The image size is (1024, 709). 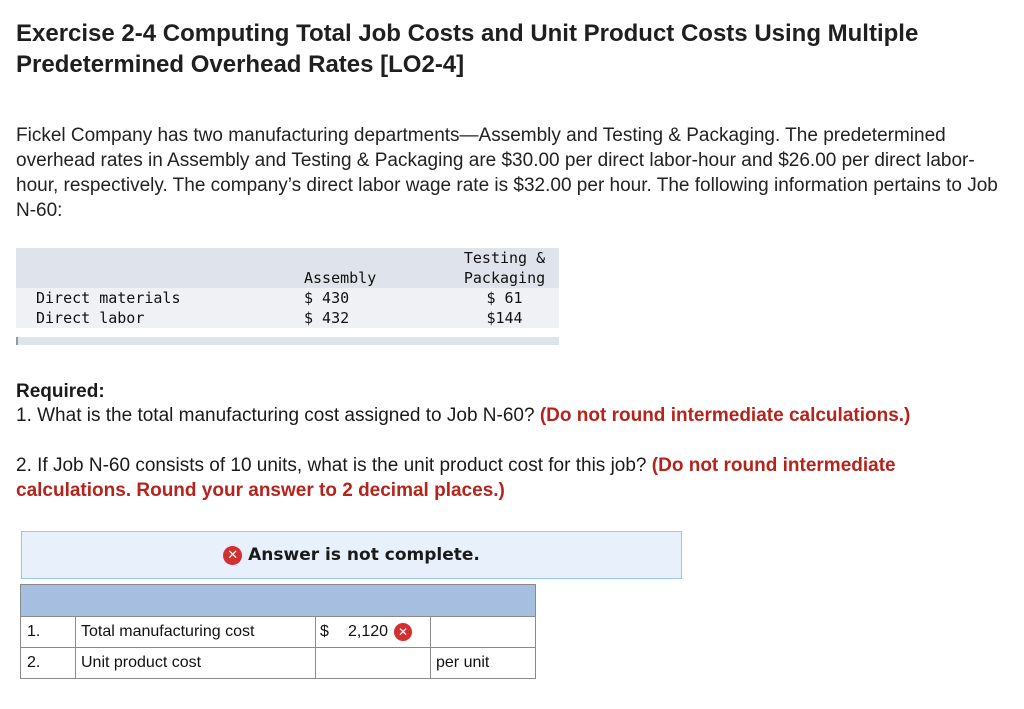 What do you see at coordinates (137, 298) in the screenshot?
I see `row-label: Direct materials` at bounding box center [137, 298].